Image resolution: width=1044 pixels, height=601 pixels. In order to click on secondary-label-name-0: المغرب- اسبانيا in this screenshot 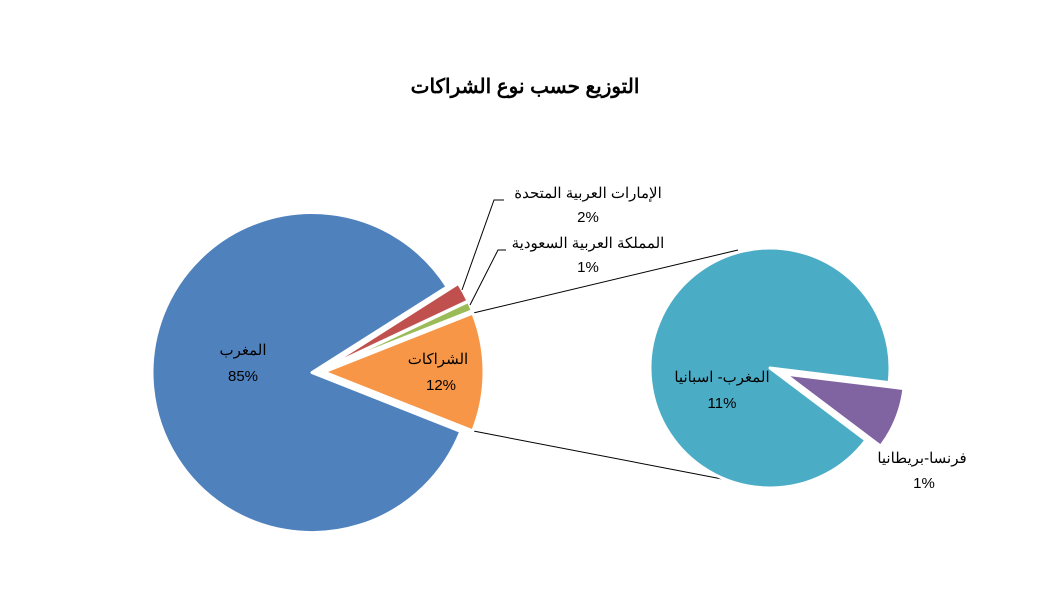, I will do `click(721, 377)`.